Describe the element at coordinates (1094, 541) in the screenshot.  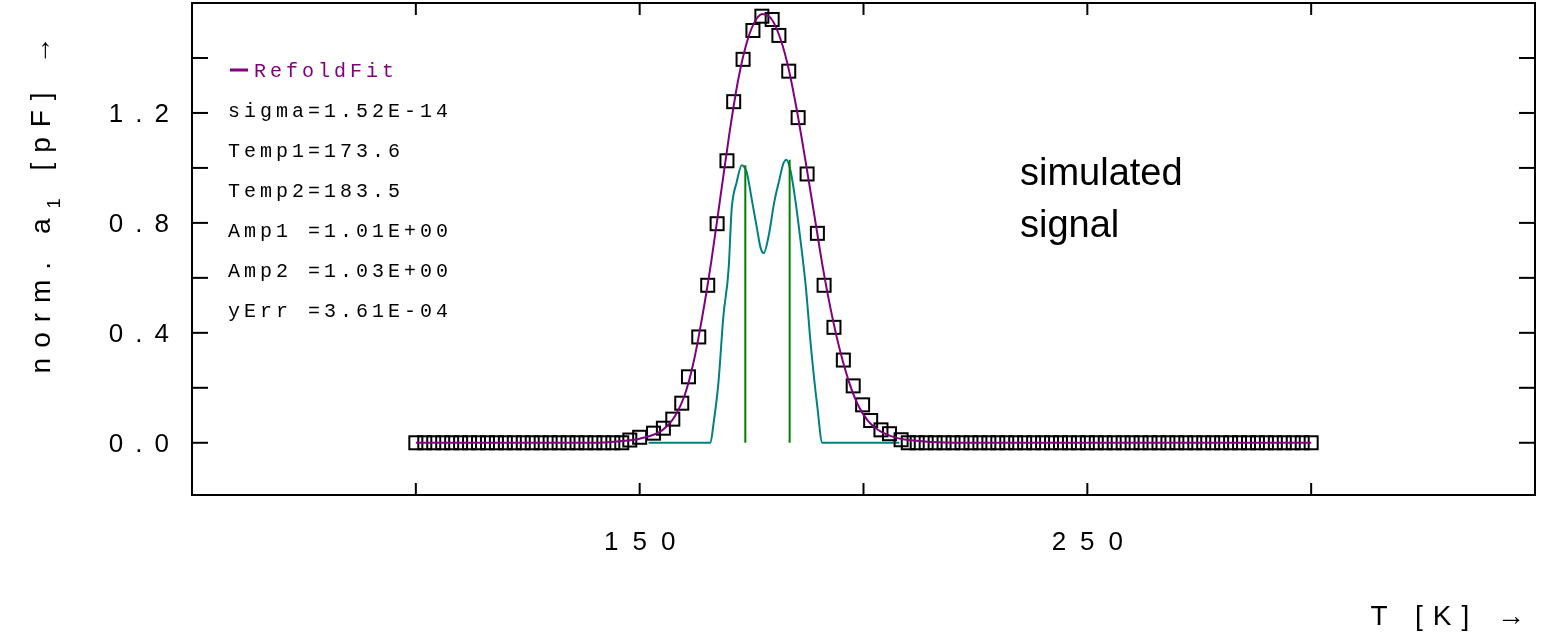
I see `x-tick-label: 250` at that location.